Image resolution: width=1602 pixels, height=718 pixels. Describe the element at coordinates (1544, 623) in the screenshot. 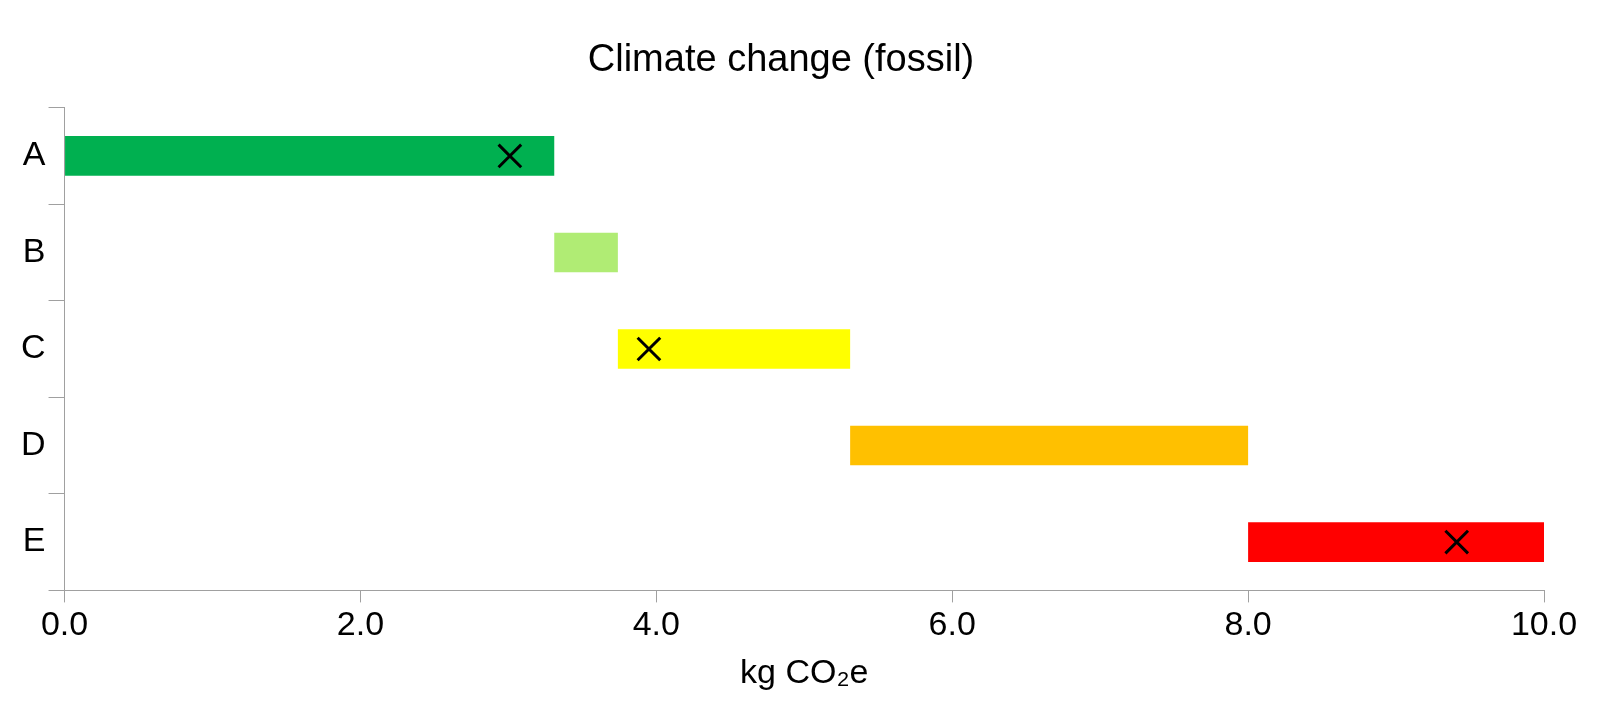

I see `x-tick-label: 10.0` at that location.